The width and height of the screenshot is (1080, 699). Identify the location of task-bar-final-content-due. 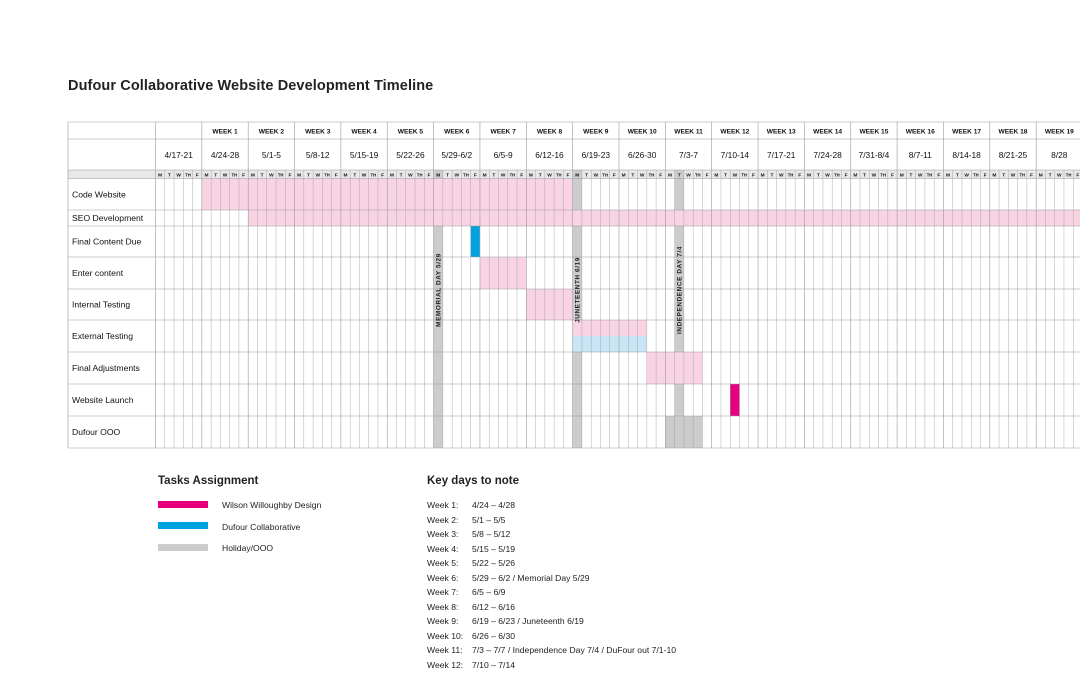
(475, 241).